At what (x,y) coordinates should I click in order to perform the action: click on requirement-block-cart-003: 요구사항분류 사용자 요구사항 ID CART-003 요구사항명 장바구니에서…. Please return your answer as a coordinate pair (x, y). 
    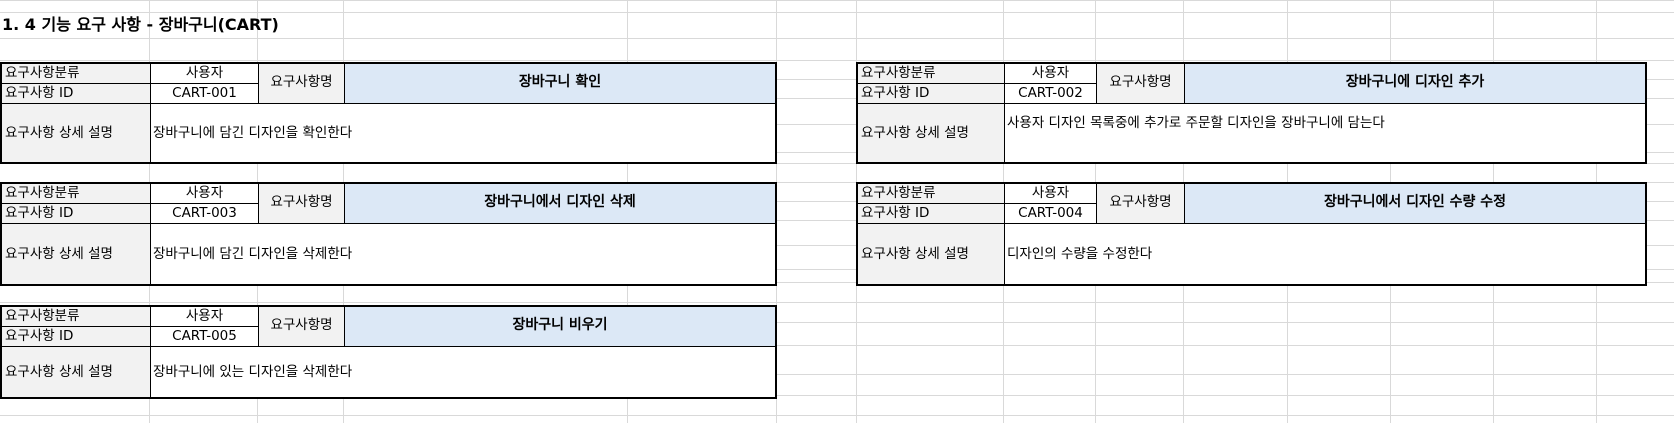
    Looking at the image, I should click on (388, 234).